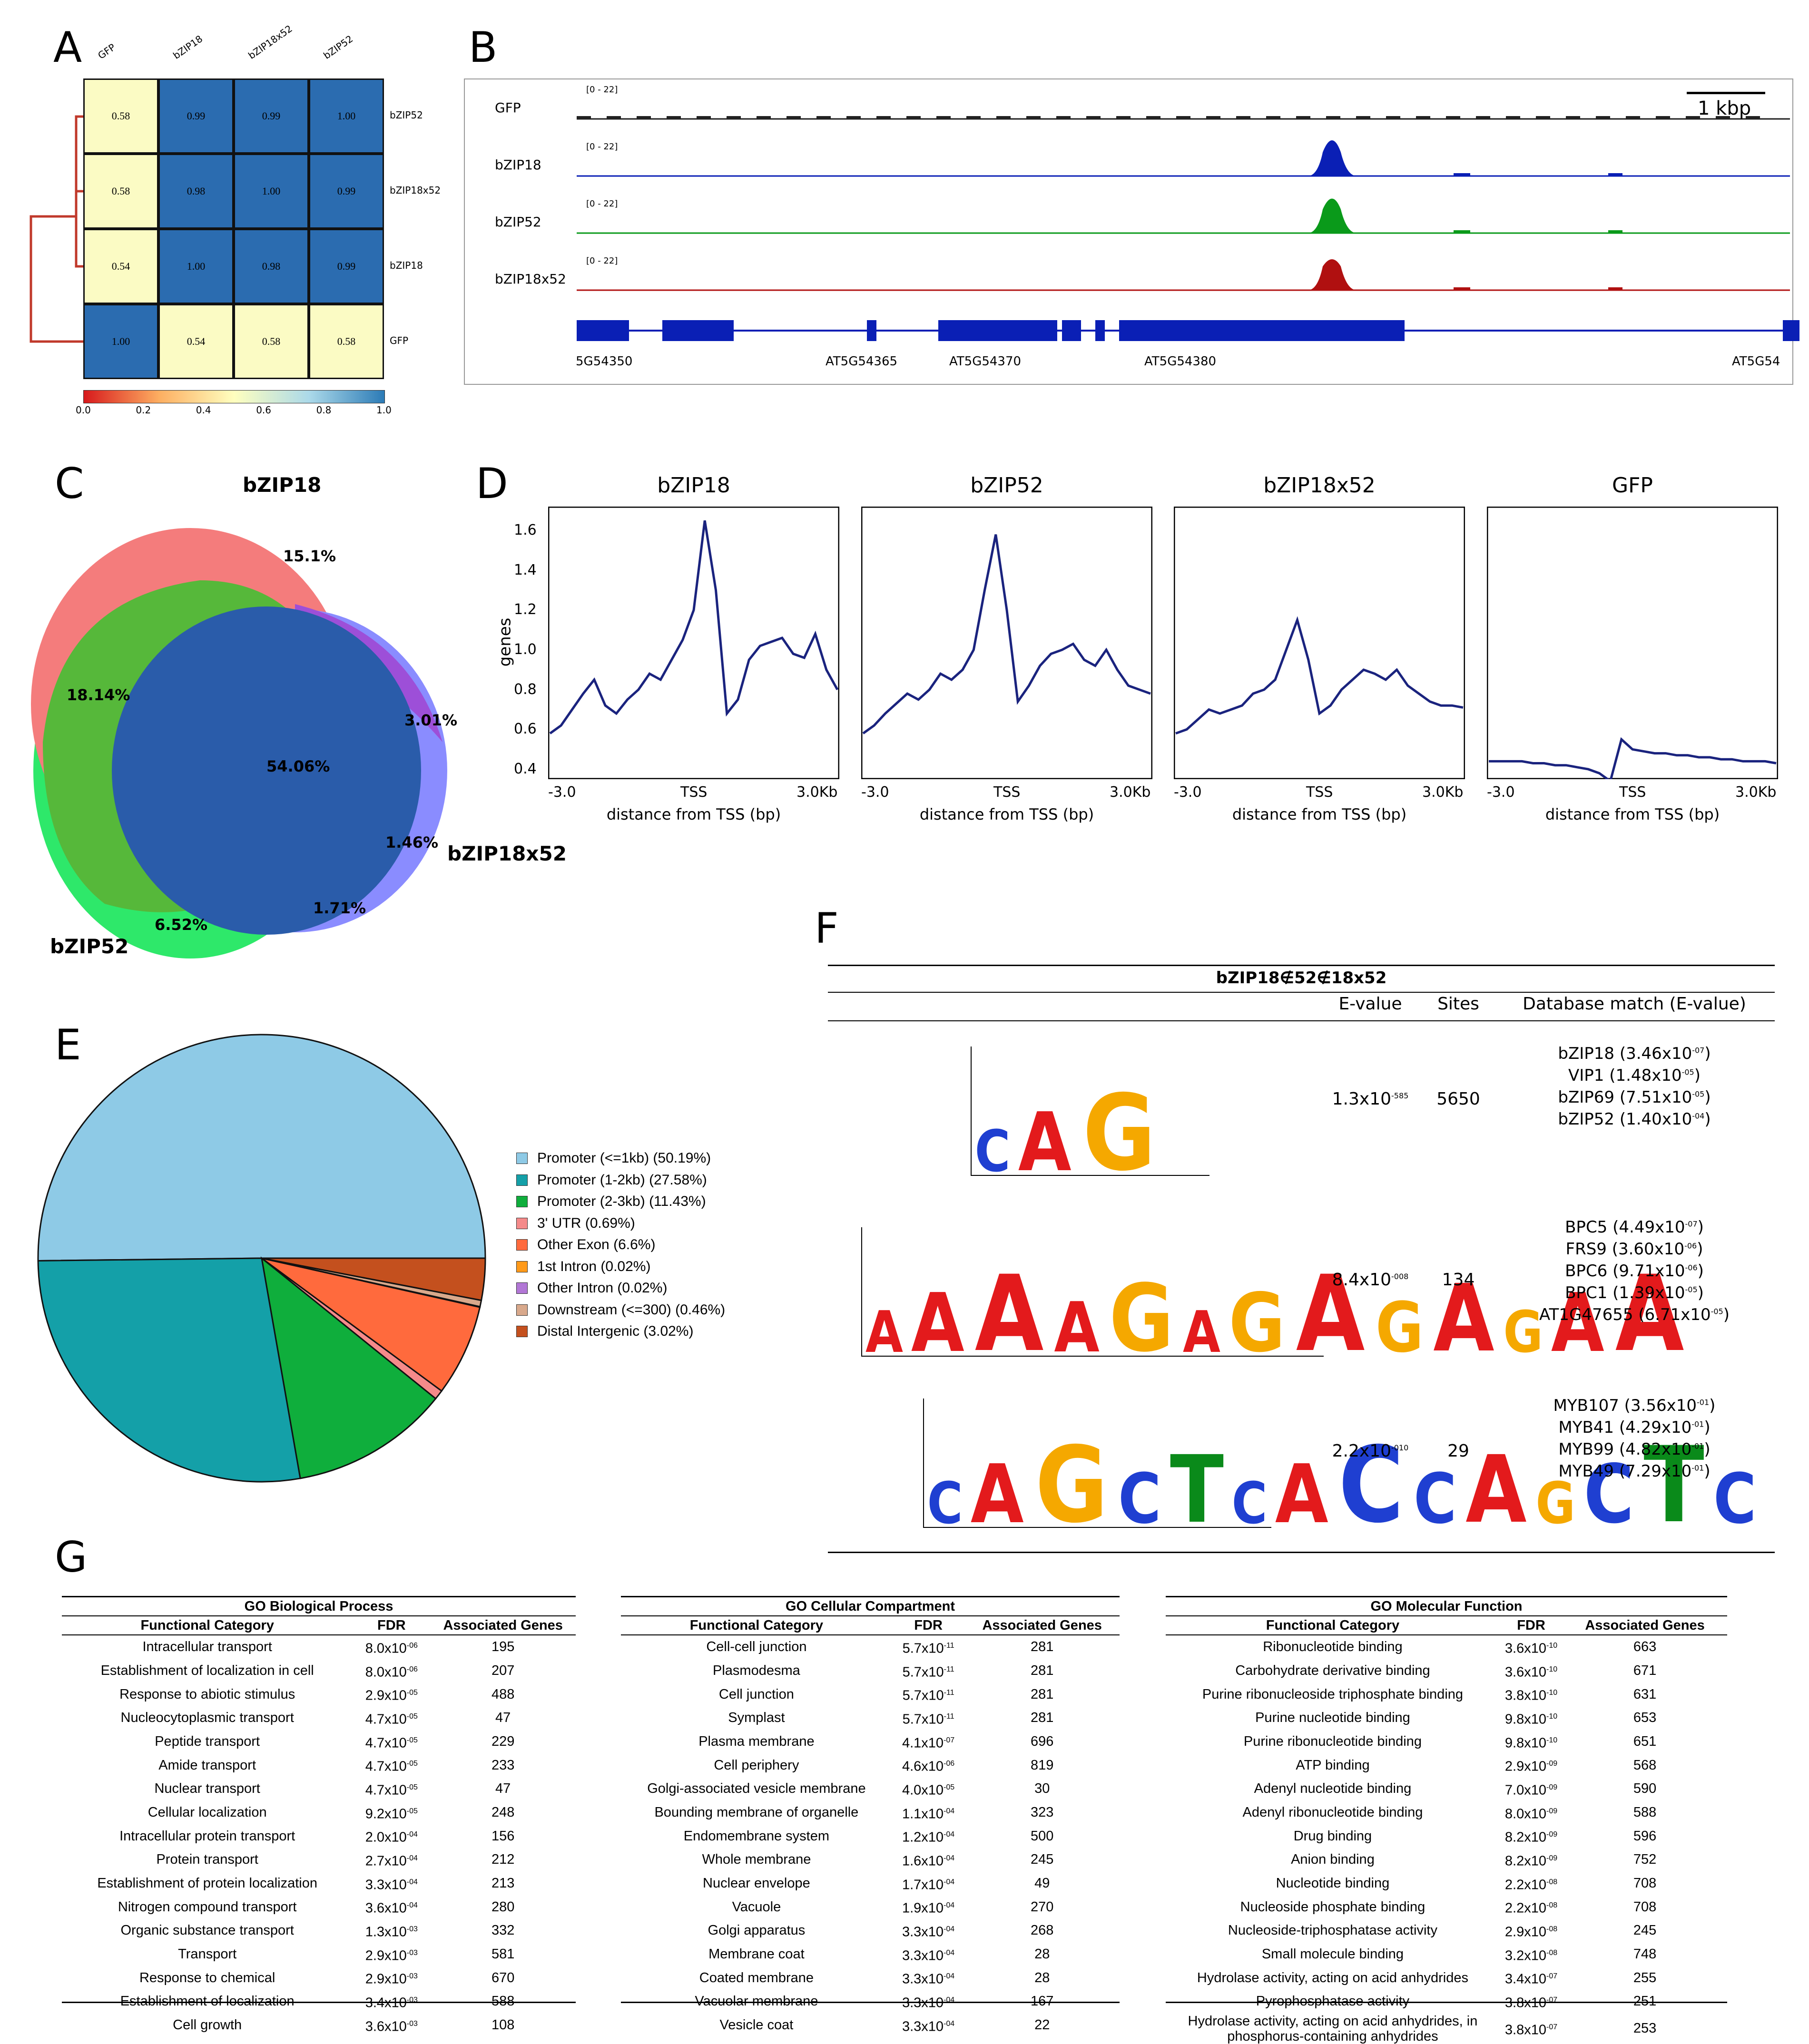 This screenshot has width=1809, height=2044. Describe the element at coordinates (1645, 1954) in the screenshot. I see `go-genes: 748` at that location.